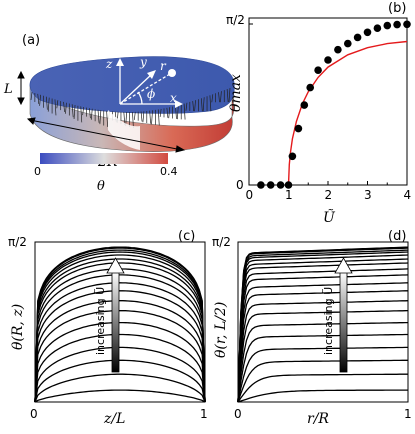  Describe the element at coordinates (169, 171) in the screenshot. I see `colorbar-max: 0.4` at that location.